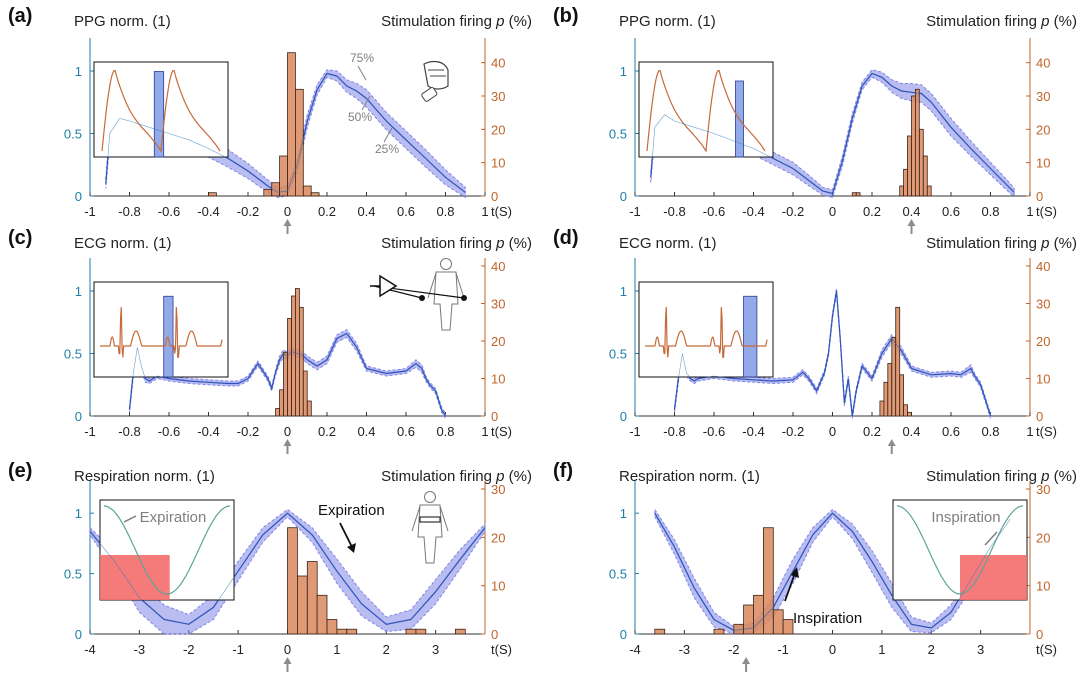  What do you see at coordinates (20, 238) in the screenshot?
I see `panel-letter: (c)` at bounding box center [20, 238].